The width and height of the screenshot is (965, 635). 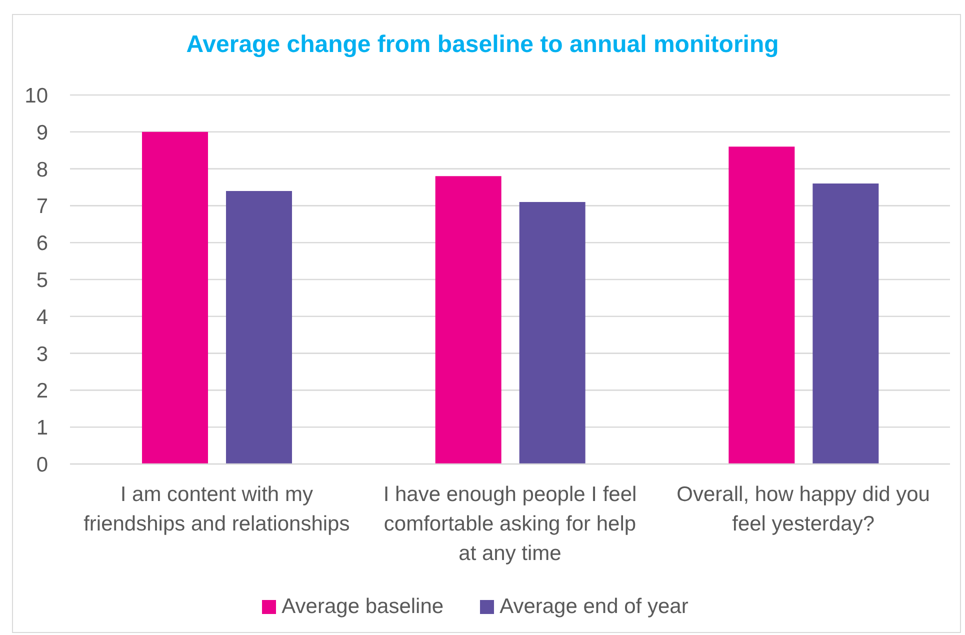 I want to click on y-tick-label: 7, so click(x=42, y=206).